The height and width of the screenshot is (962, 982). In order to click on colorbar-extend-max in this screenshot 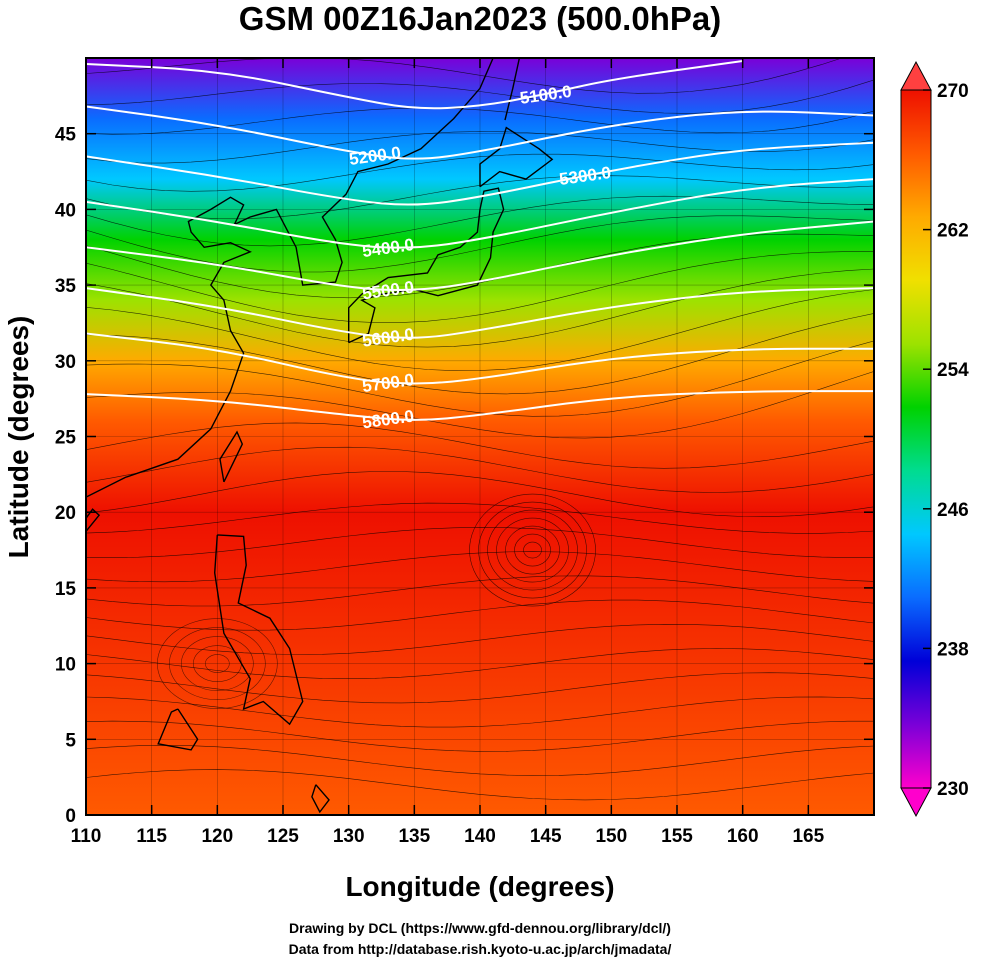, I will do `click(916, 75)`.